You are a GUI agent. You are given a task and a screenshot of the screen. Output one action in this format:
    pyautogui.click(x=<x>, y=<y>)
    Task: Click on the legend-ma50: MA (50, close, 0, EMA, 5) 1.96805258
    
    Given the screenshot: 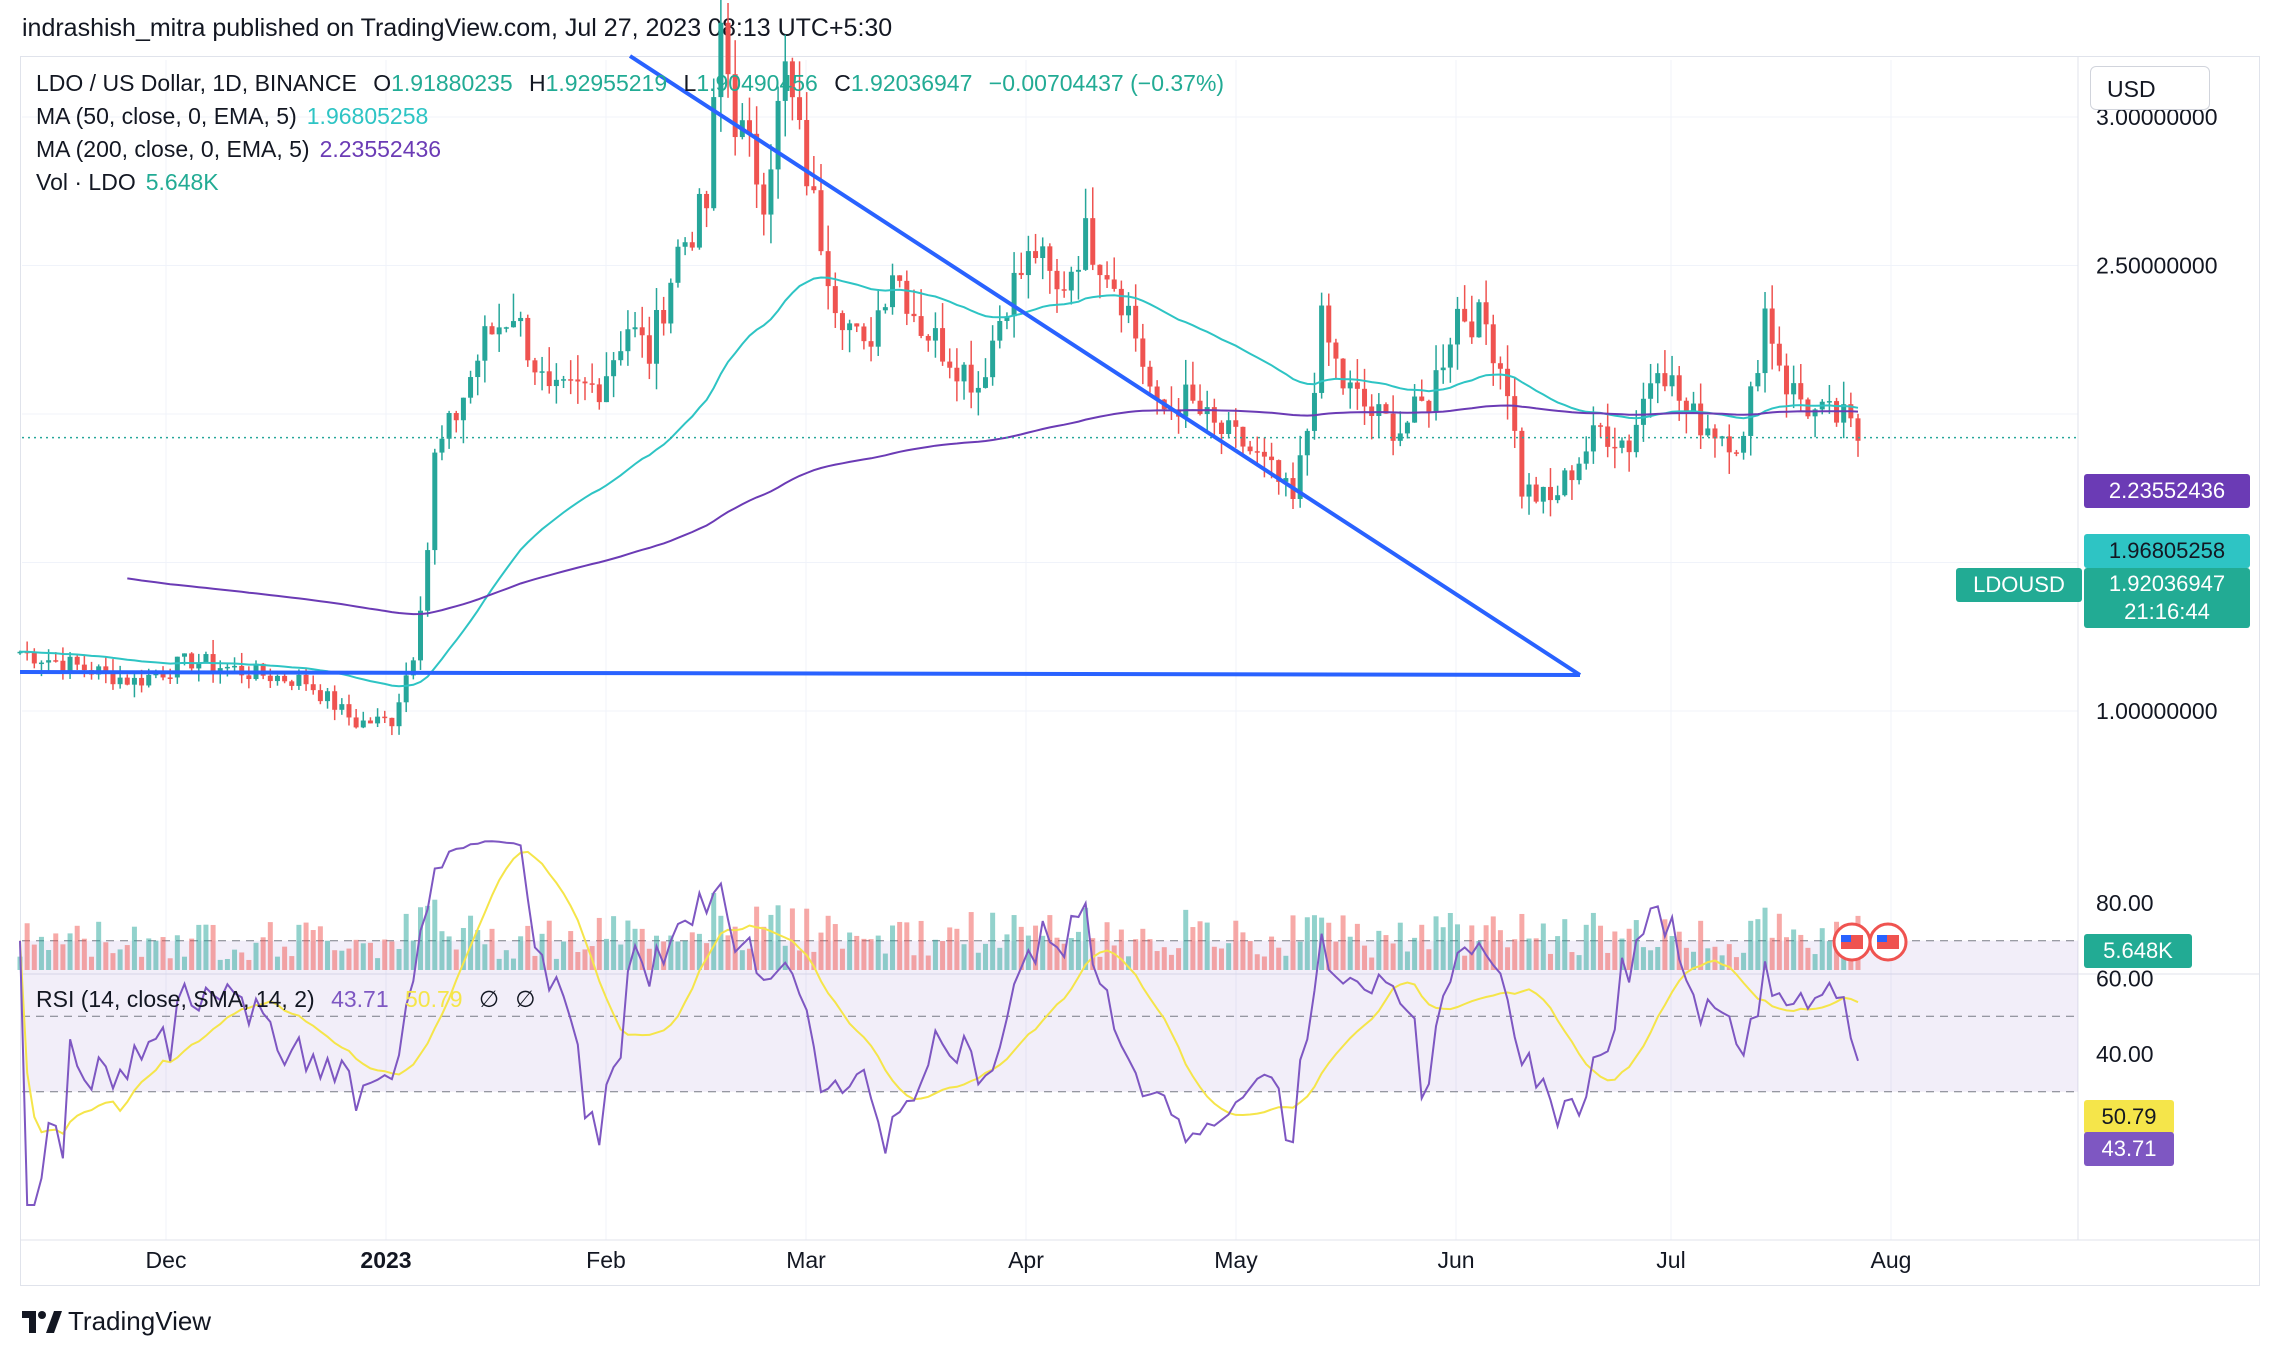 What is the action you would take?
    pyautogui.click(x=232, y=116)
    